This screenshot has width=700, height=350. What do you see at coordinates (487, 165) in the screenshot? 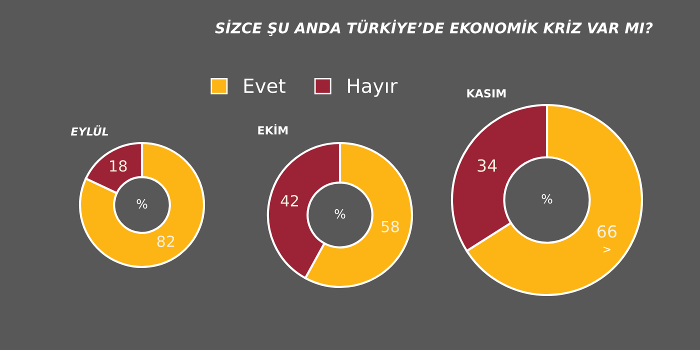
I see `data-label: 34` at bounding box center [487, 165].